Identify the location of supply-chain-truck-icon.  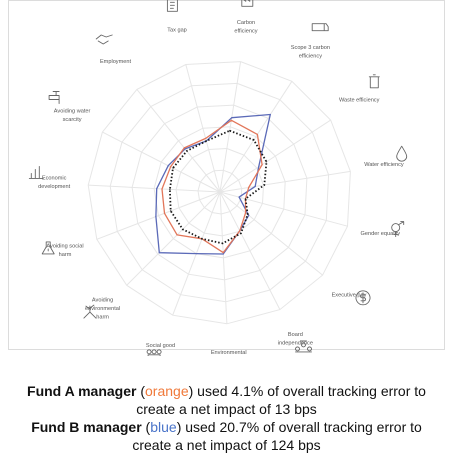
(320, 27).